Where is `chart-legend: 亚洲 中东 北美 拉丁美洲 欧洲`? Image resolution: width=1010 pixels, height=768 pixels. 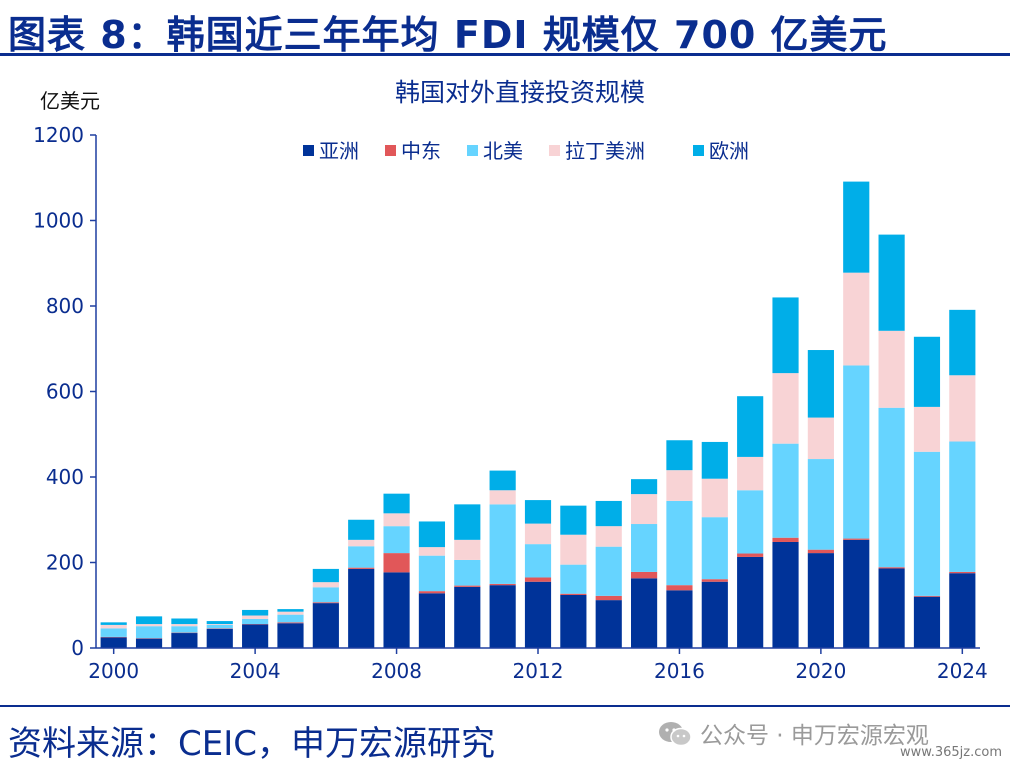 chart-legend: 亚洲 中东 北美 拉丁美洲 欧洲 is located at coordinates (526, 151).